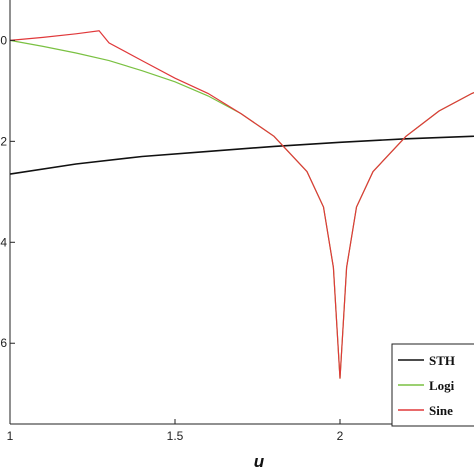 The image size is (474, 474). I want to click on x-tick-label: 1.5, so click(175, 436).